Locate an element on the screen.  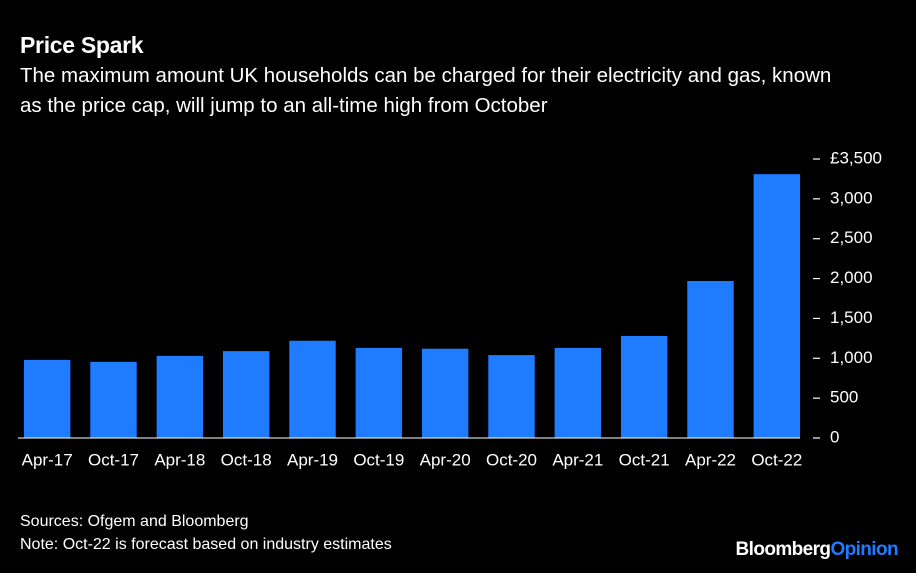
x-tick-label: Oct-21 is located at coordinates (644, 459).